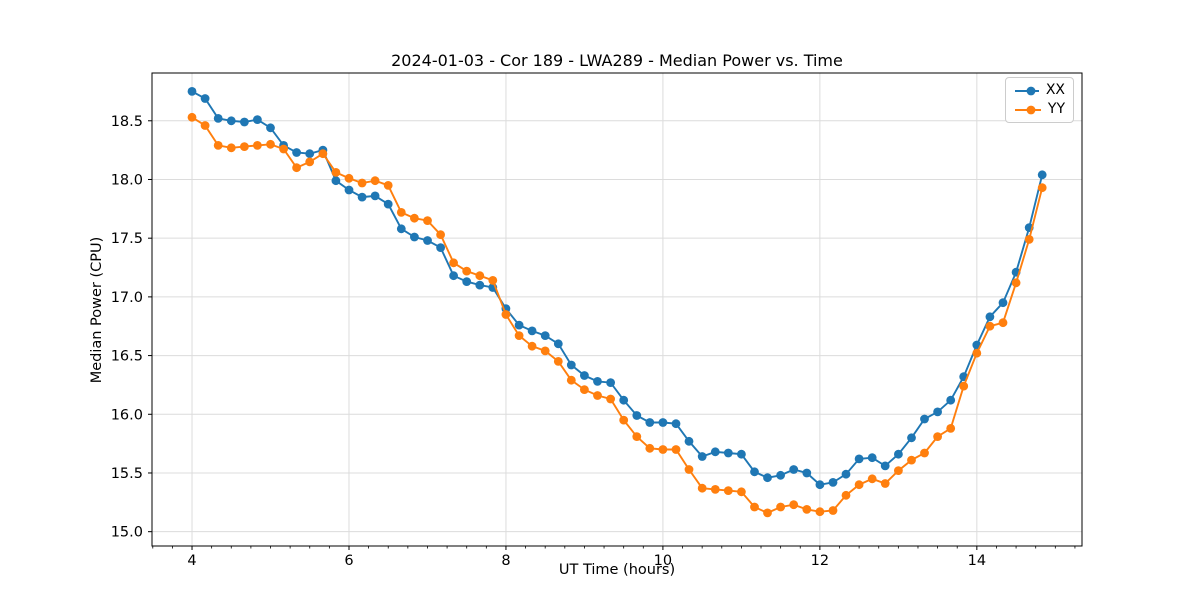  Describe the element at coordinates (663, 561) in the screenshot. I see `x-tick-label: 10` at that location.